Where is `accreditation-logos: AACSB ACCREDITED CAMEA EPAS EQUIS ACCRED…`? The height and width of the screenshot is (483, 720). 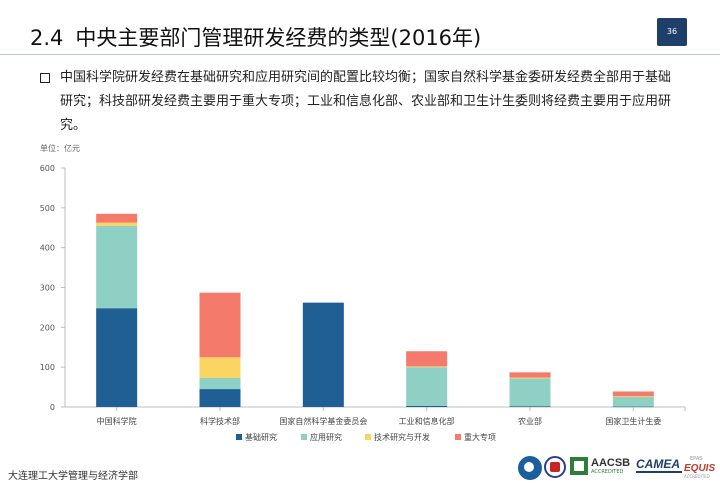 accreditation-logos: AACSB ACCREDITED CAMEA EPAS EQUIS ACCRED… is located at coordinates (618, 468).